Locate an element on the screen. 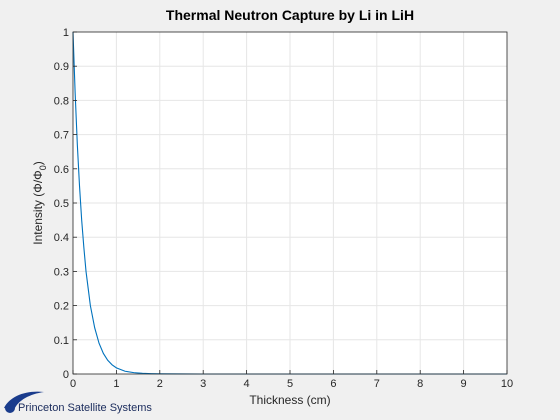 This screenshot has width=560, height=420. x-tick-label: 1 is located at coordinates (116, 384).